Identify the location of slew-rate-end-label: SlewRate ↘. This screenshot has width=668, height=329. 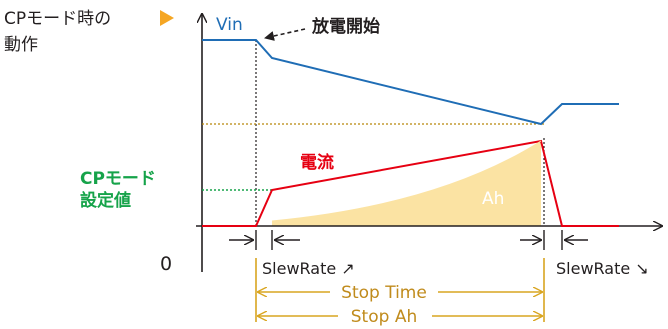
(602, 268).